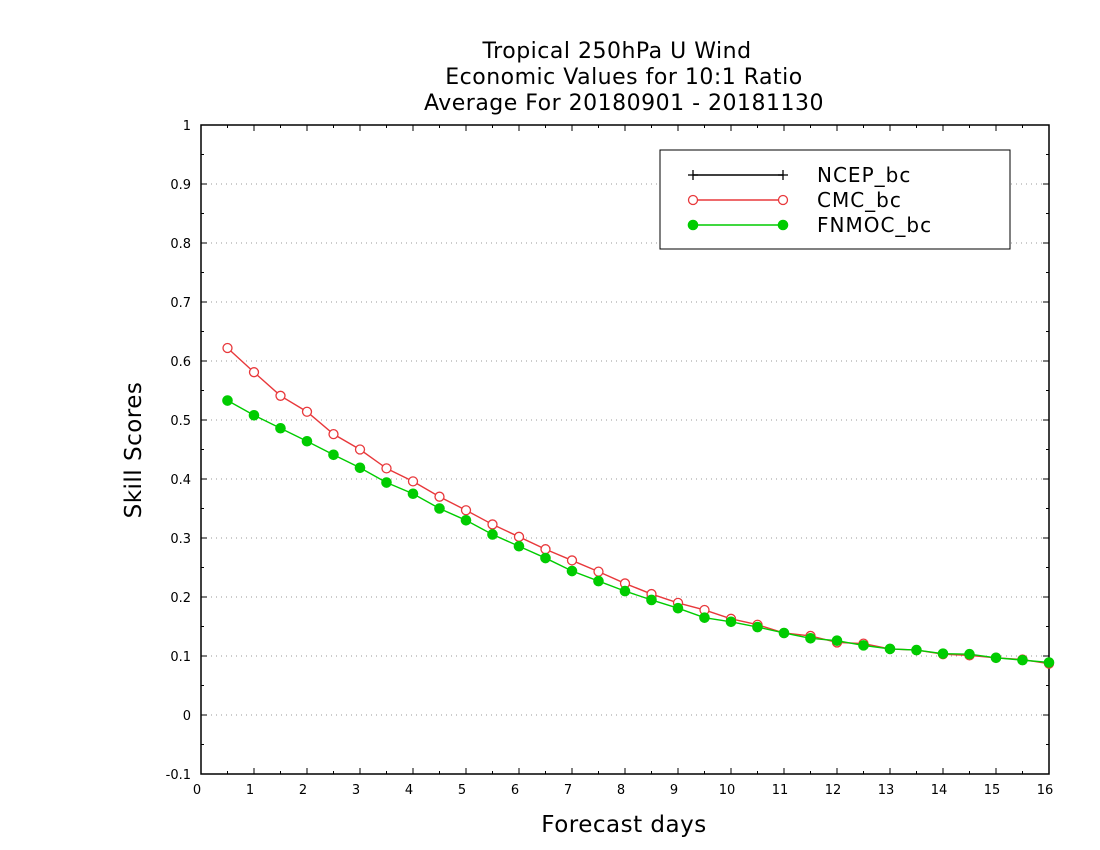 The width and height of the screenshot is (1100, 850). Describe the element at coordinates (197, 790) in the screenshot. I see `x-tick-label: 0` at that location.